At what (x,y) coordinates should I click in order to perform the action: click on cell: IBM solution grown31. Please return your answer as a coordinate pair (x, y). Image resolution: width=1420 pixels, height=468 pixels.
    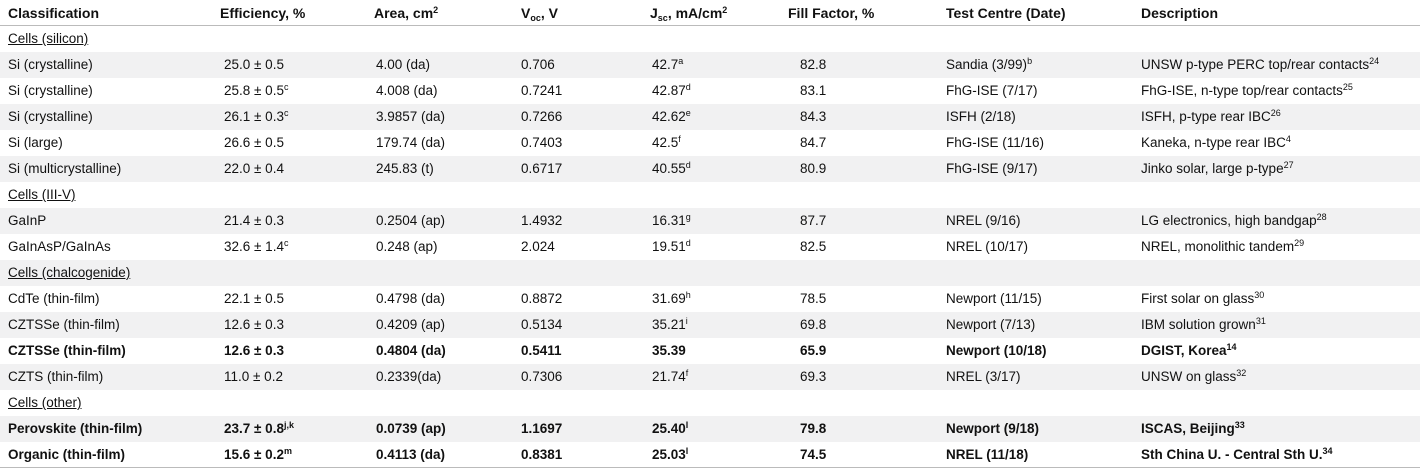
    Looking at the image, I should click on (1203, 325).